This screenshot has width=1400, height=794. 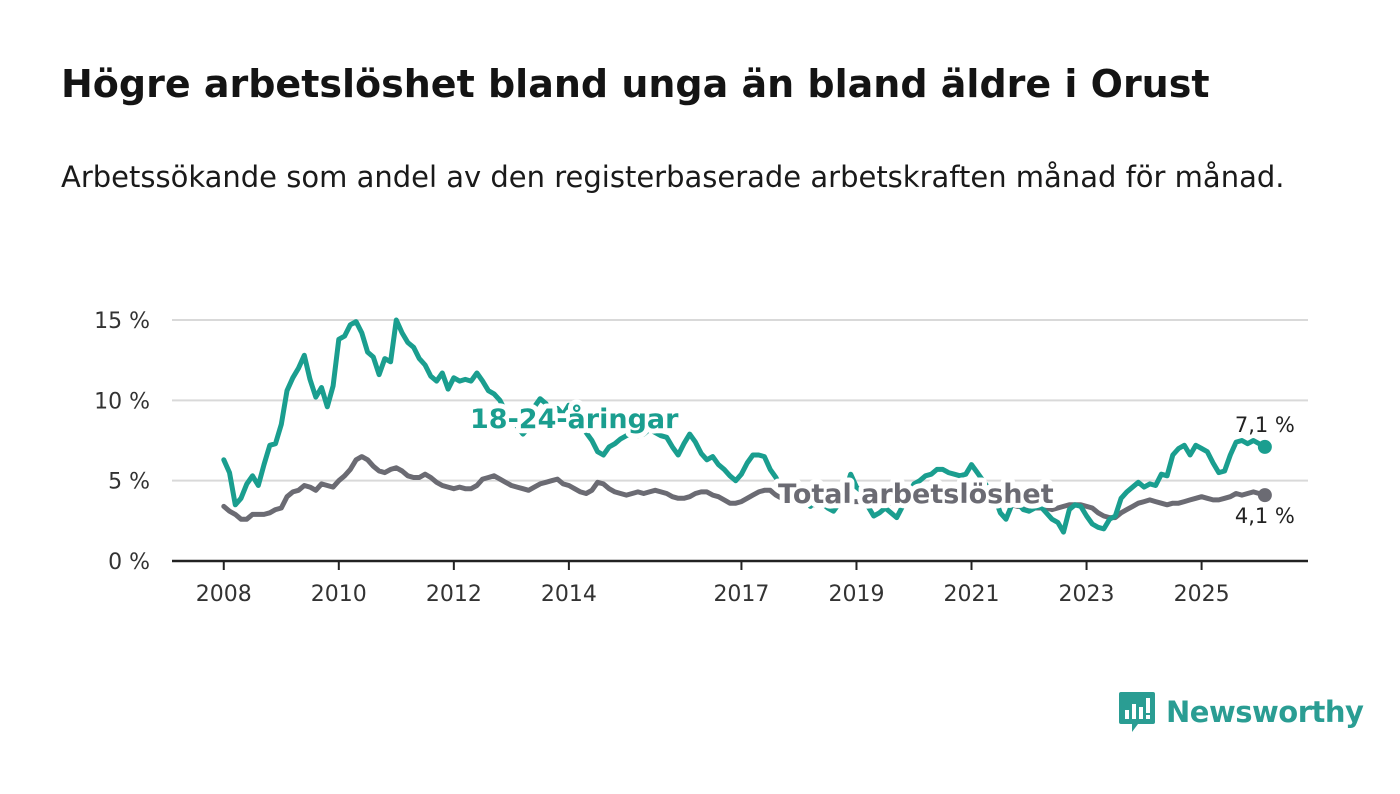 I want to click on newsworthy-logo-icon, so click(x=1137, y=712).